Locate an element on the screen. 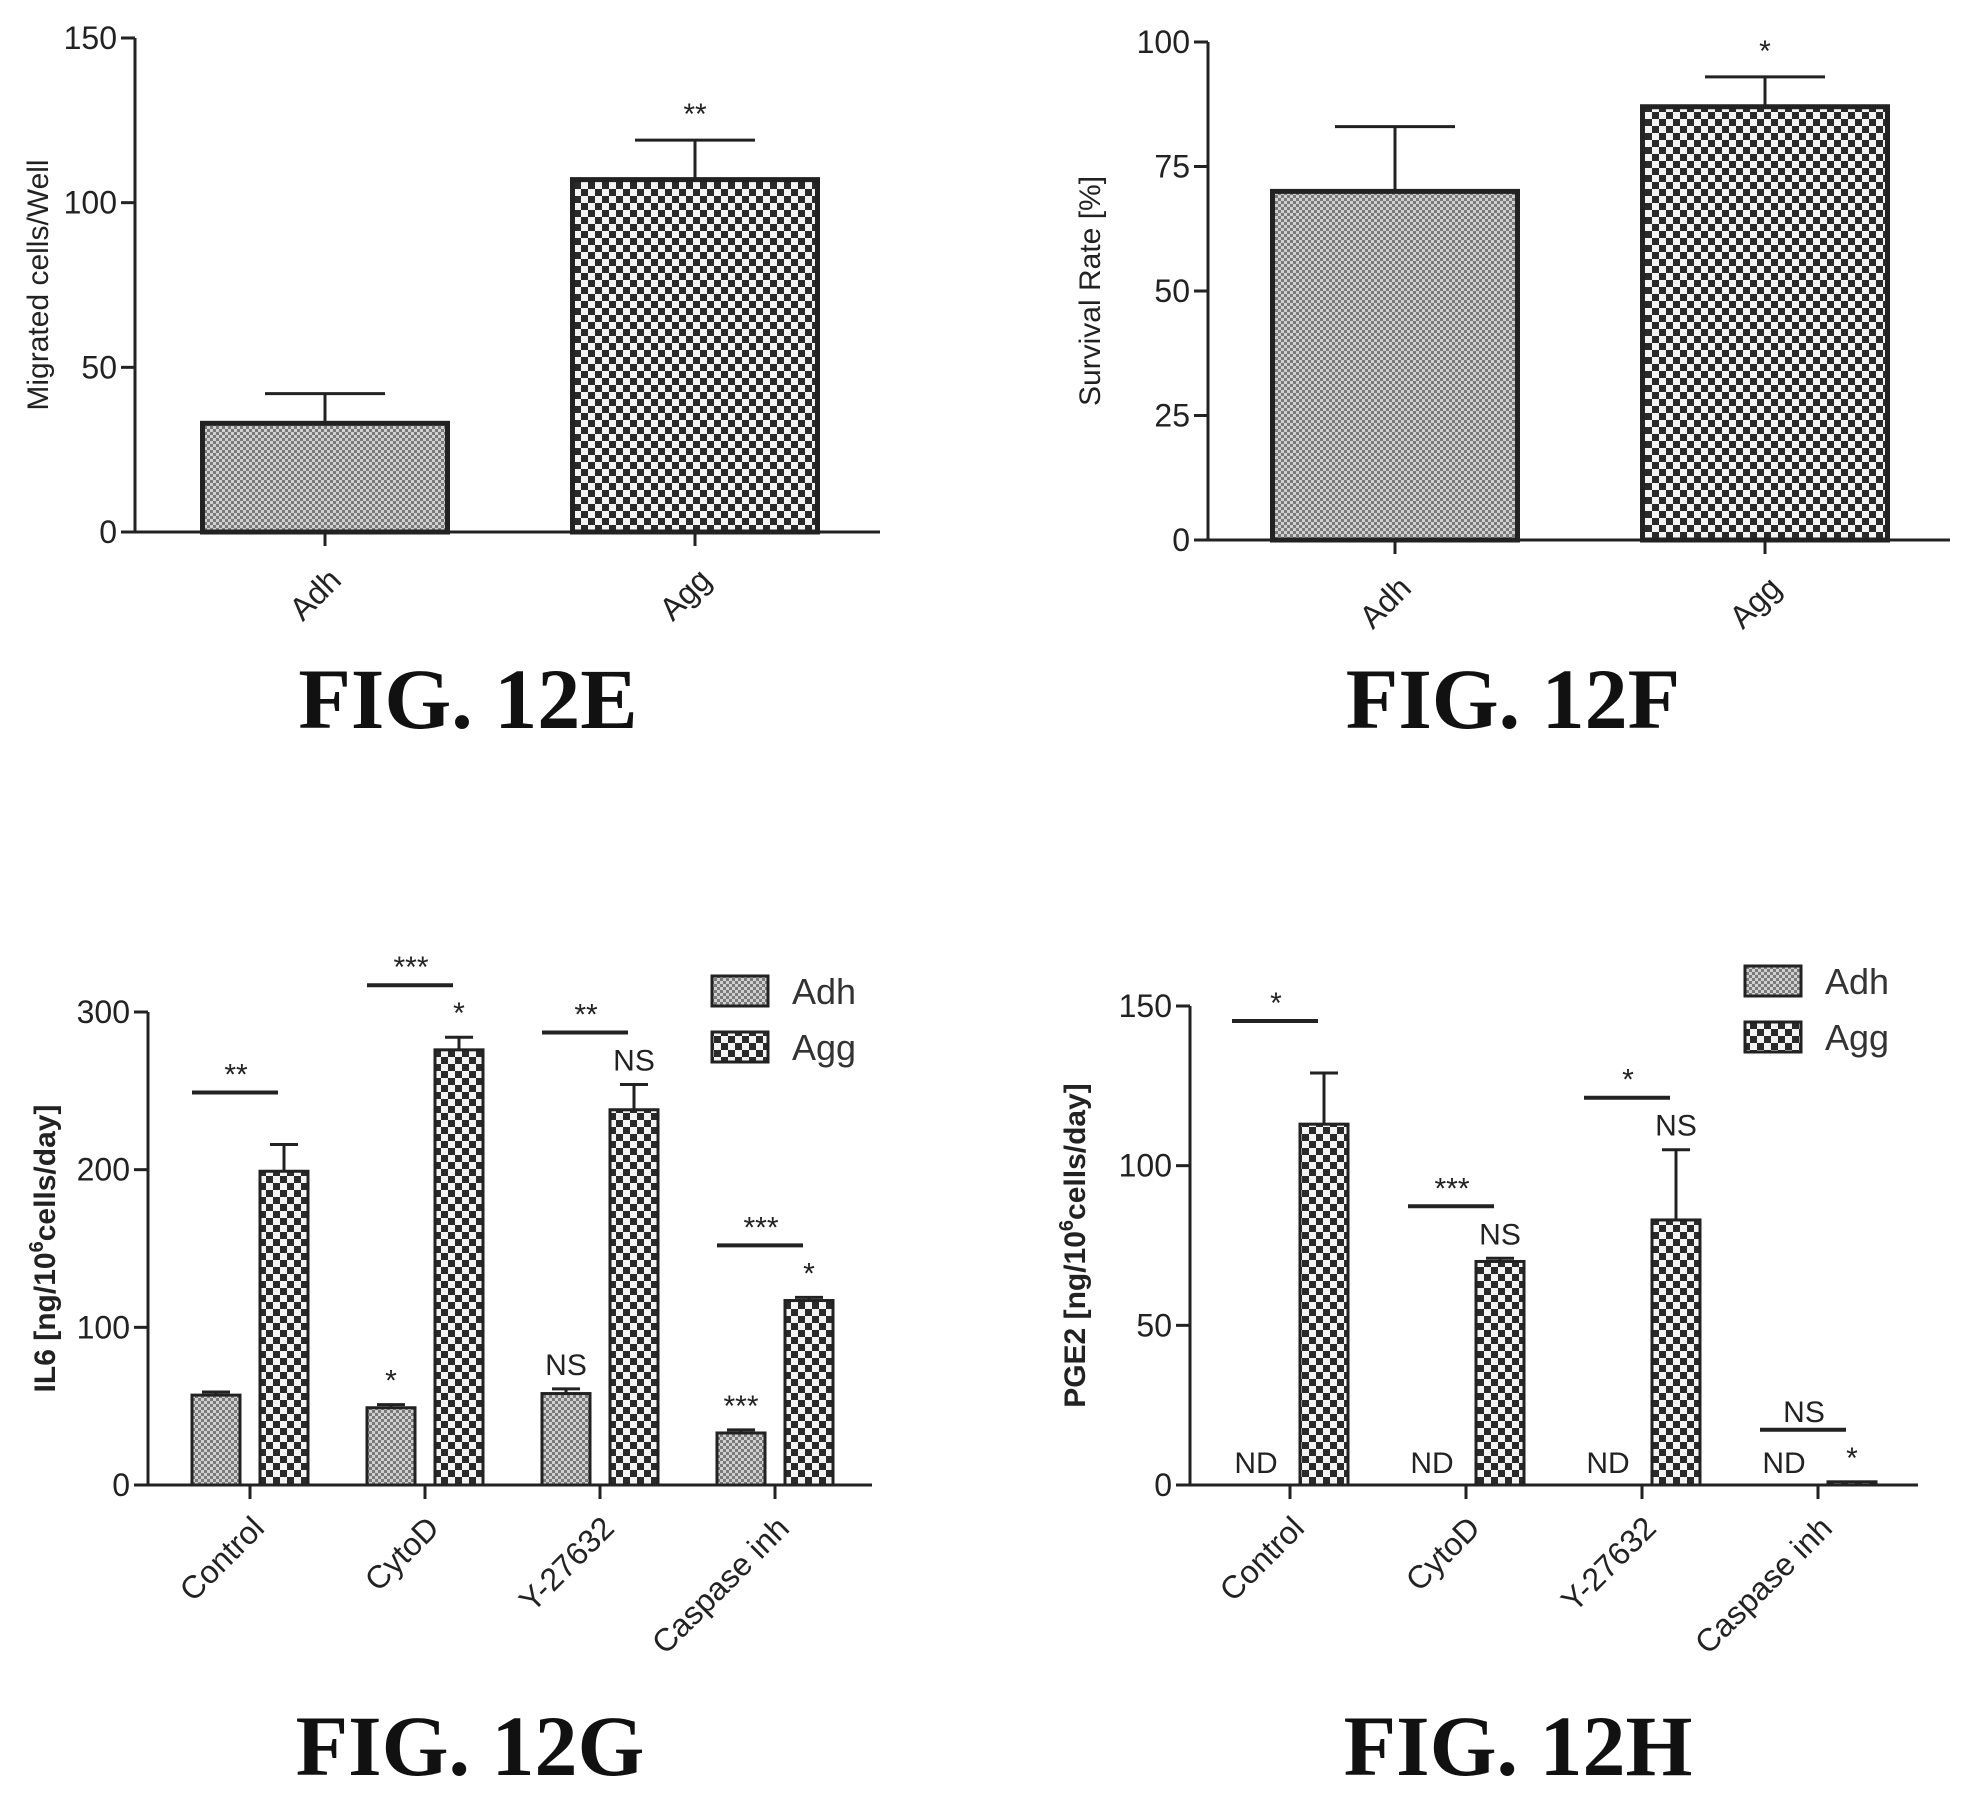 Image resolution: width=1972 pixels, height=1797 pixels. y-axis-title: Survival Rate [%] is located at coordinates (1090, 291).